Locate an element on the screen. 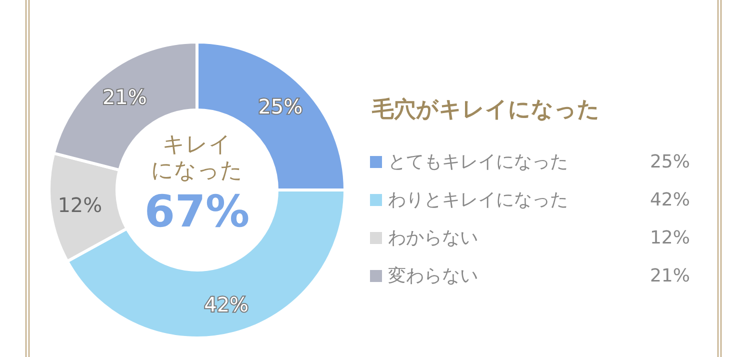 The image size is (750, 357). text: 67% is located at coordinates (197, 212).